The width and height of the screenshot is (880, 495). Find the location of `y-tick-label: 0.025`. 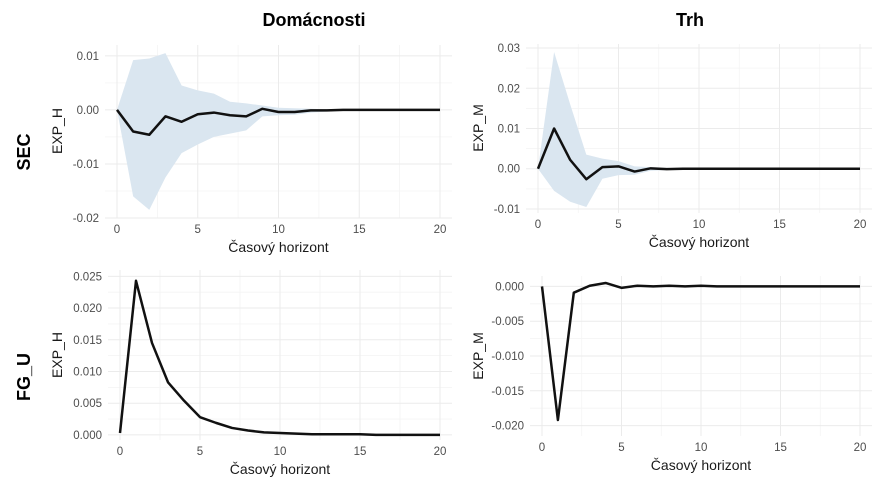

y-tick-label: 0.025 is located at coordinates (87, 277).